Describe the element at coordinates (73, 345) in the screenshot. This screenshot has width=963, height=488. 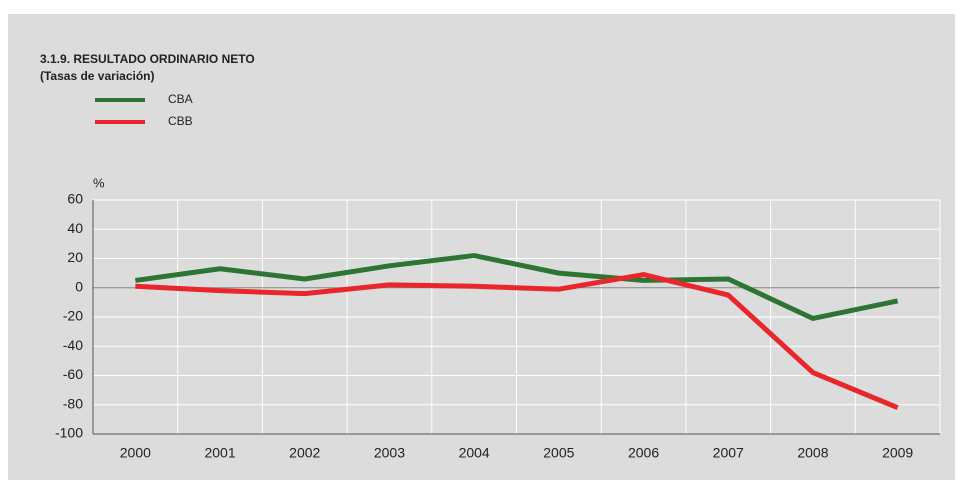
I see `y-tick-label: -40` at that location.